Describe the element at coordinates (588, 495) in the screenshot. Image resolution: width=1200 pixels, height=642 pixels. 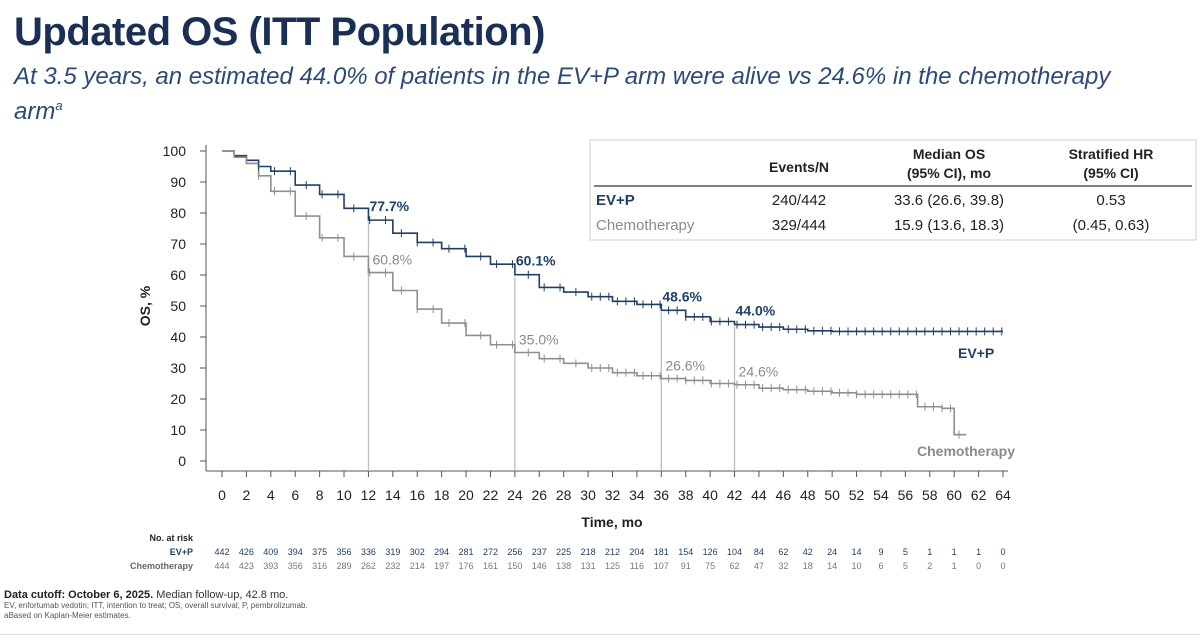
I see `x-tick-label: 30` at that location.